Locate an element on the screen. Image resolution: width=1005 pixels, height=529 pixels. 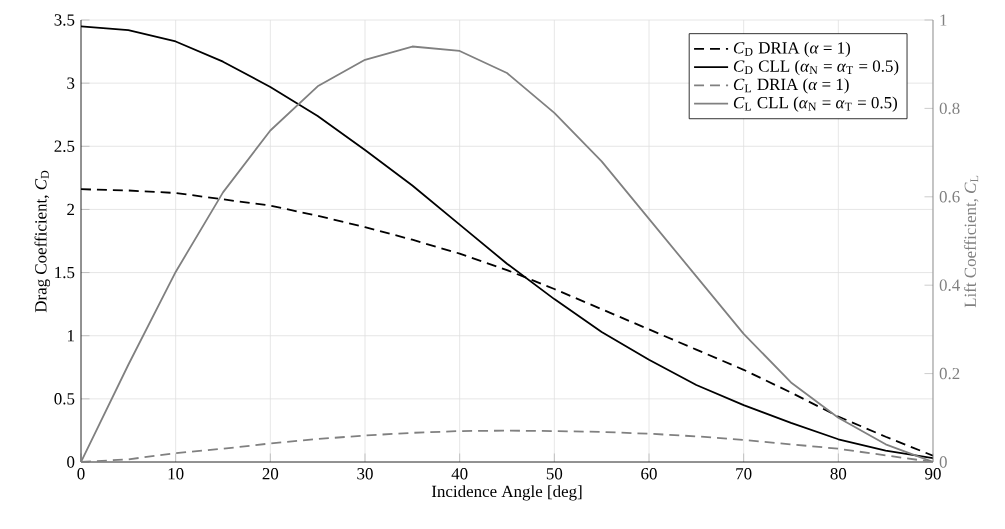
y2-tick-label: 0.2 is located at coordinates (949, 373).